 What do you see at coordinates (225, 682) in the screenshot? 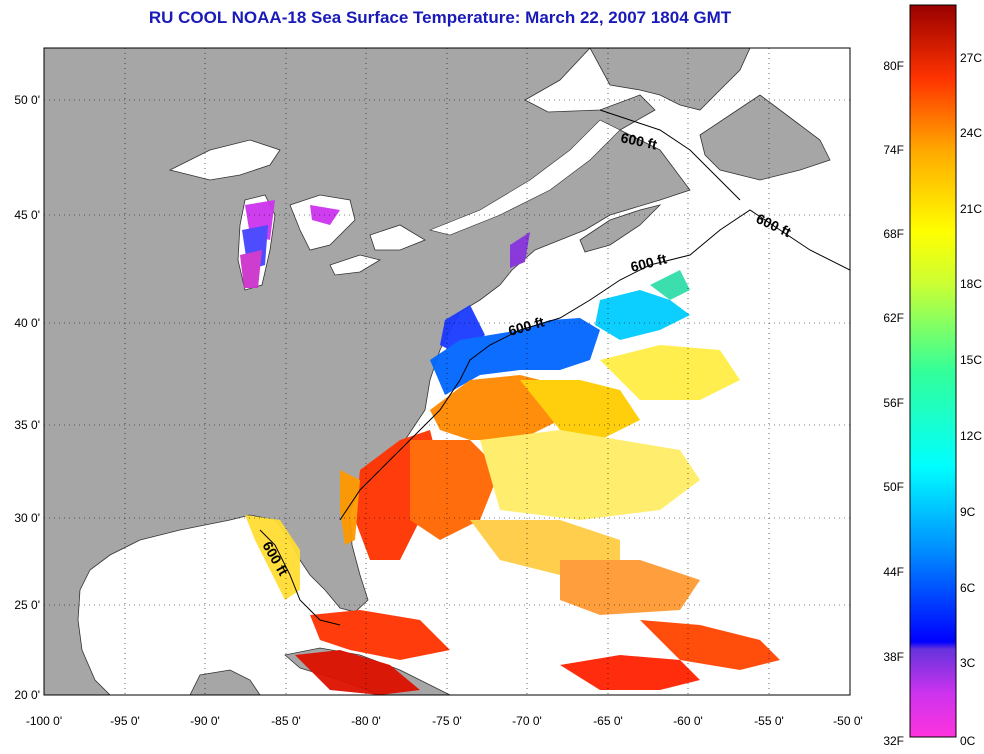
I see `land-yucatan` at bounding box center [225, 682].